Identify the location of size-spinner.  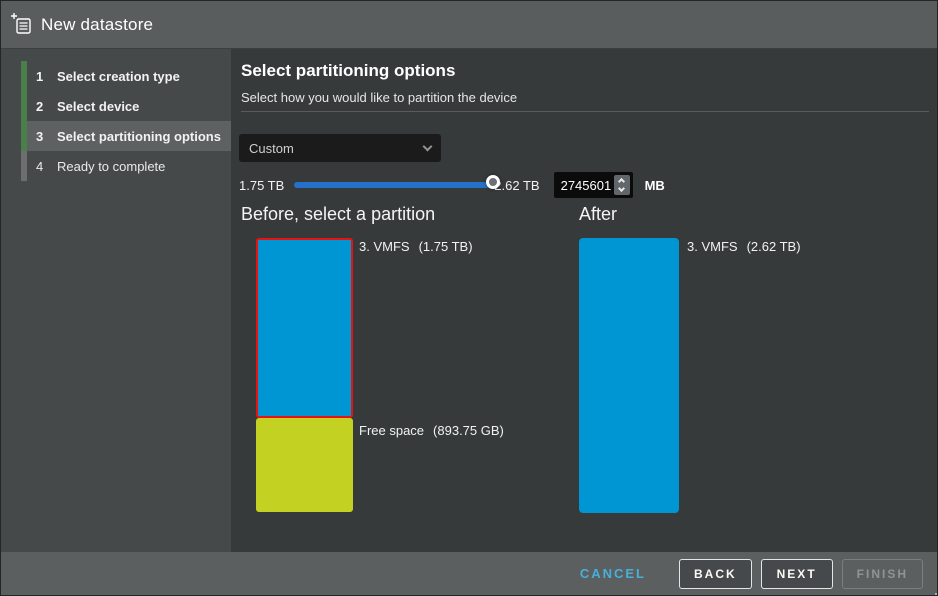
(621, 185).